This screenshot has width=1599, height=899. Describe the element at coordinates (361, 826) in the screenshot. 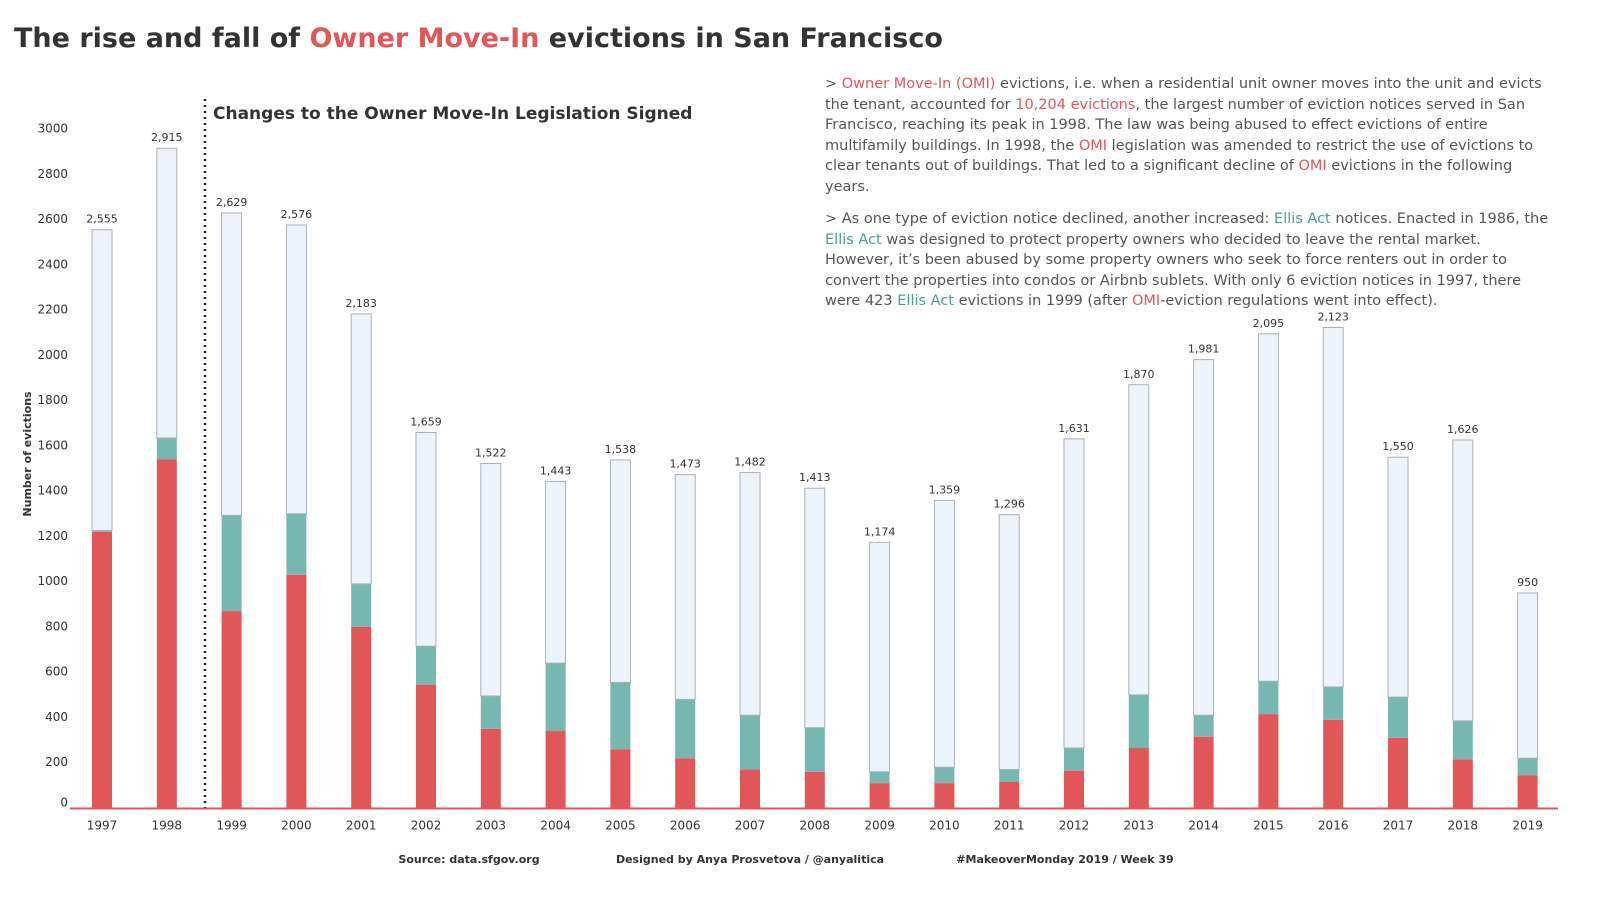

I see `x-tick-label: 2001` at that location.